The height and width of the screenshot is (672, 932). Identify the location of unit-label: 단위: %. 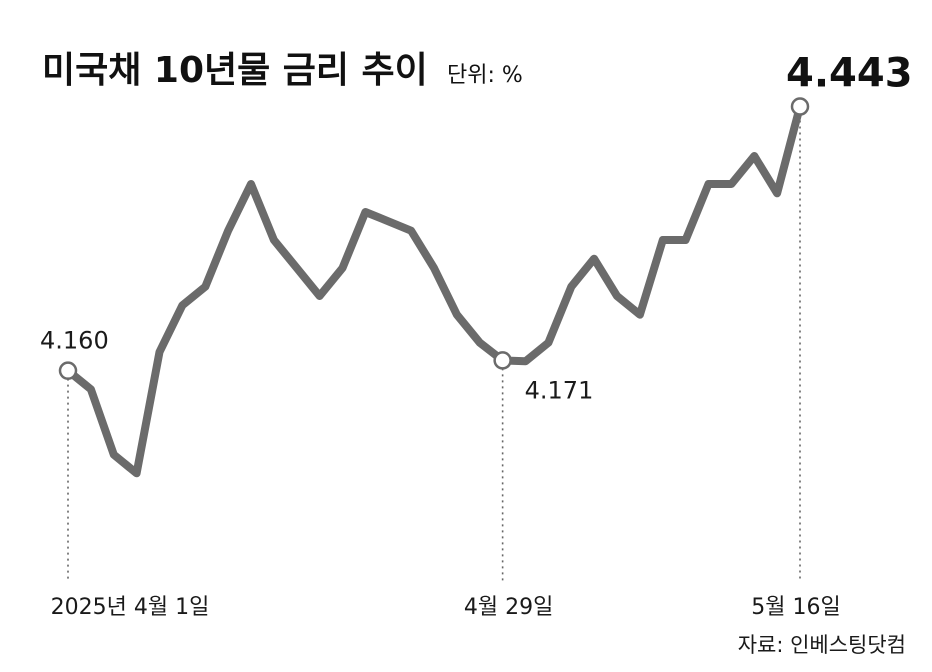
(485, 75).